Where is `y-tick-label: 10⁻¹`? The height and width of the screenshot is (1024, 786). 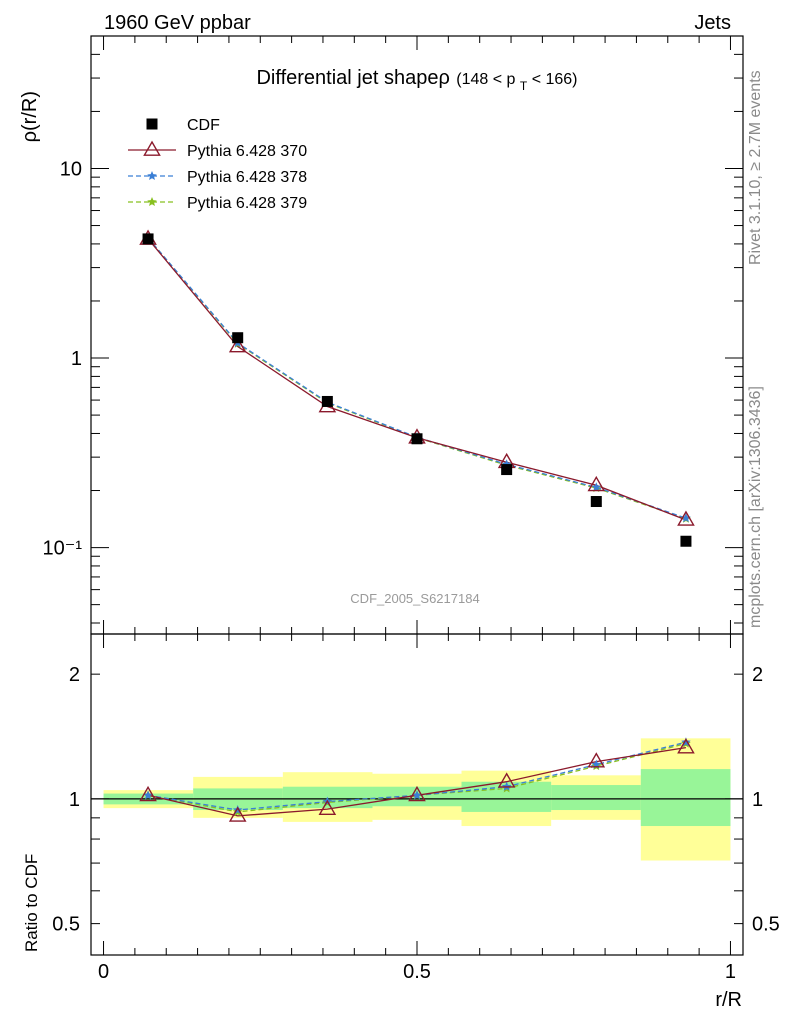 y-tick-label: 10⁻¹ is located at coordinates (63, 549).